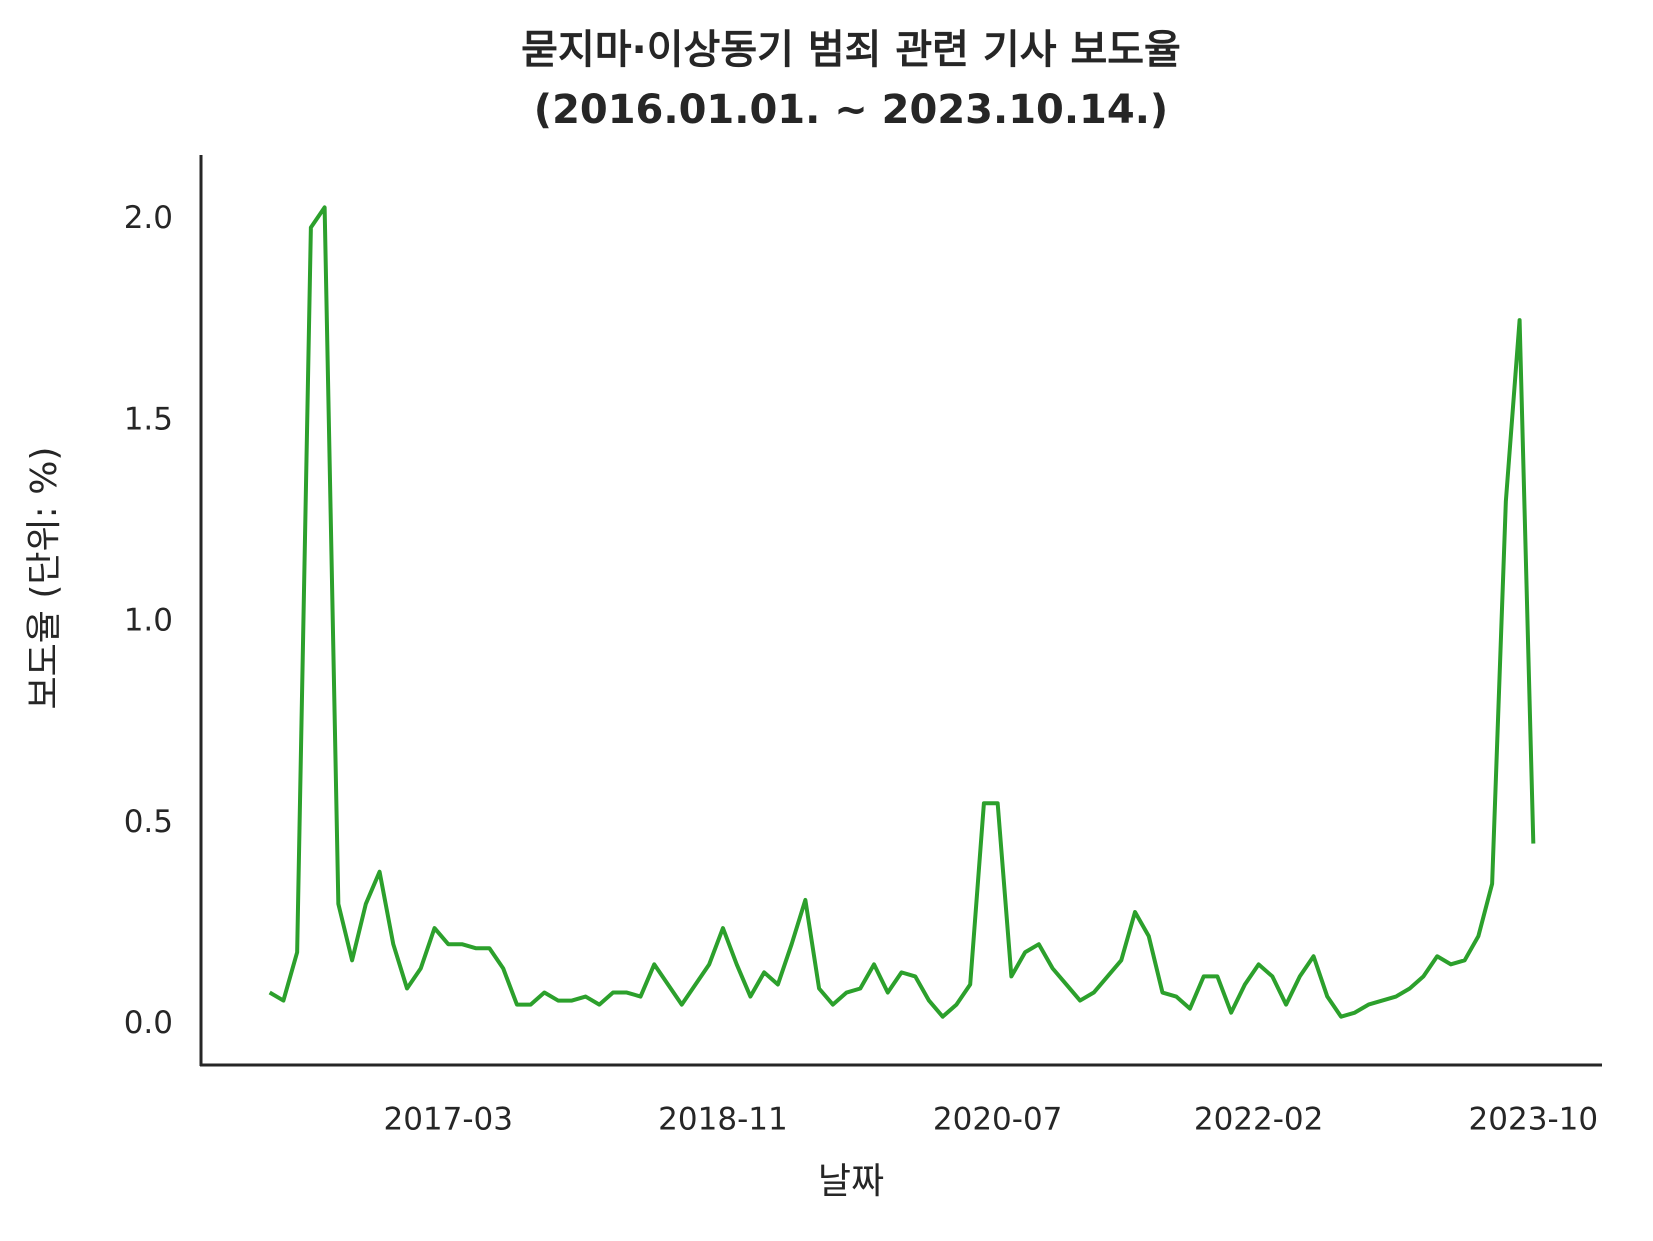 The height and width of the screenshot is (1241, 1653). What do you see at coordinates (1259, 1120) in the screenshot?
I see `x-tick-label: 2022-02` at bounding box center [1259, 1120].